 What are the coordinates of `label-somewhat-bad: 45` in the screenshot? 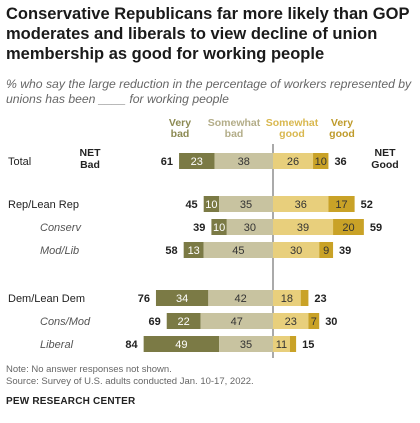 It's located at (238, 251).